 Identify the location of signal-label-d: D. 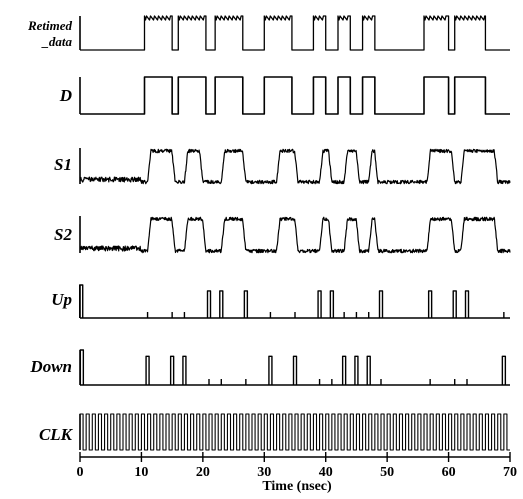
(65, 95).